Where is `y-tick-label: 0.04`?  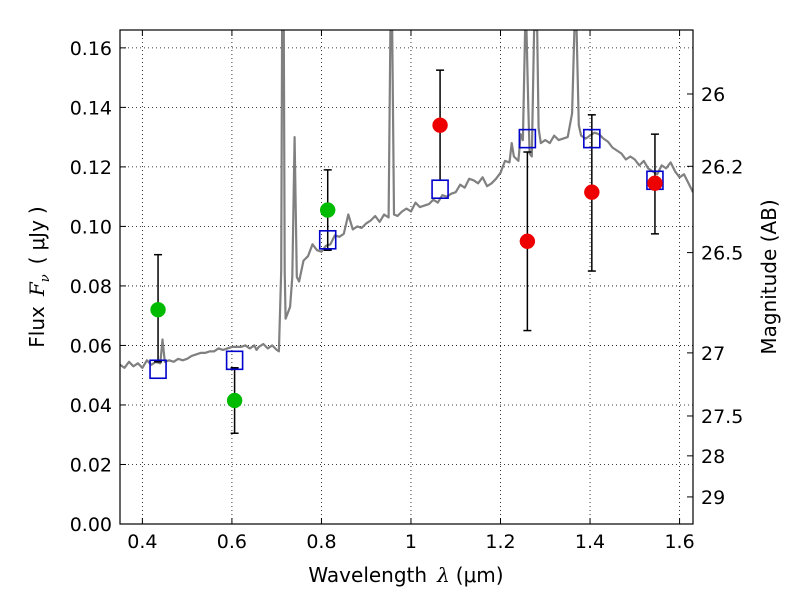 y-tick-label: 0.04 is located at coordinates (91, 406).